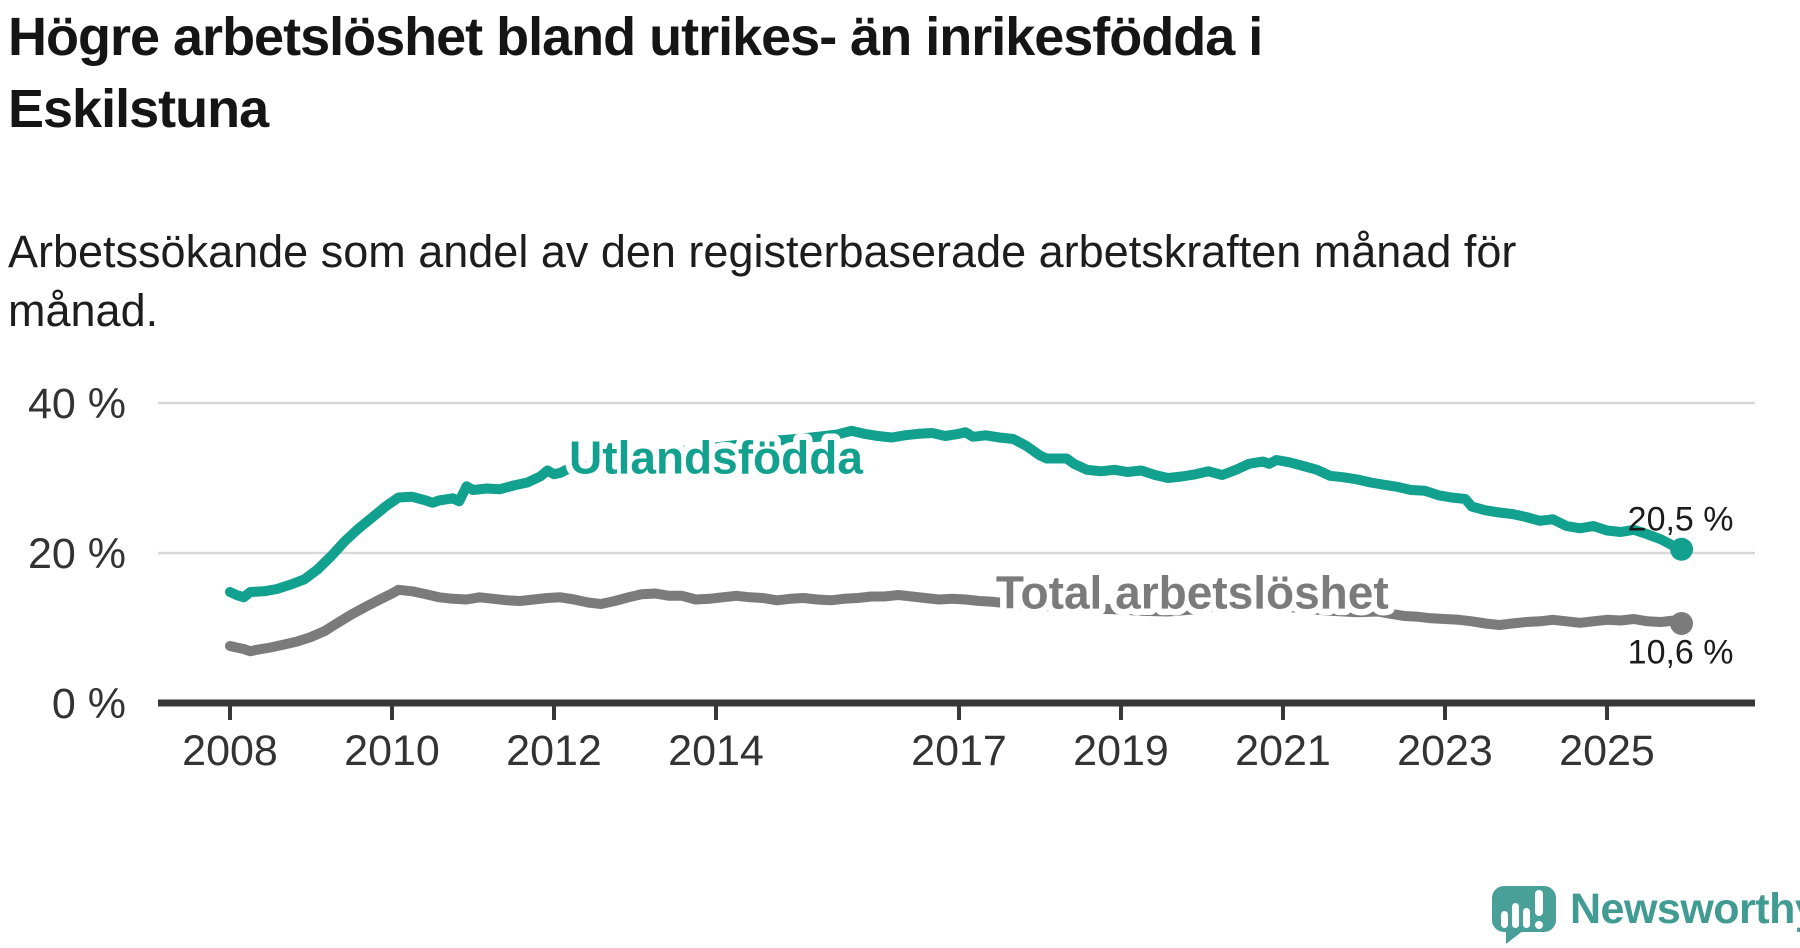  What do you see at coordinates (1192, 593) in the screenshot?
I see `series-label-total: Total arbetslöshet` at bounding box center [1192, 593].